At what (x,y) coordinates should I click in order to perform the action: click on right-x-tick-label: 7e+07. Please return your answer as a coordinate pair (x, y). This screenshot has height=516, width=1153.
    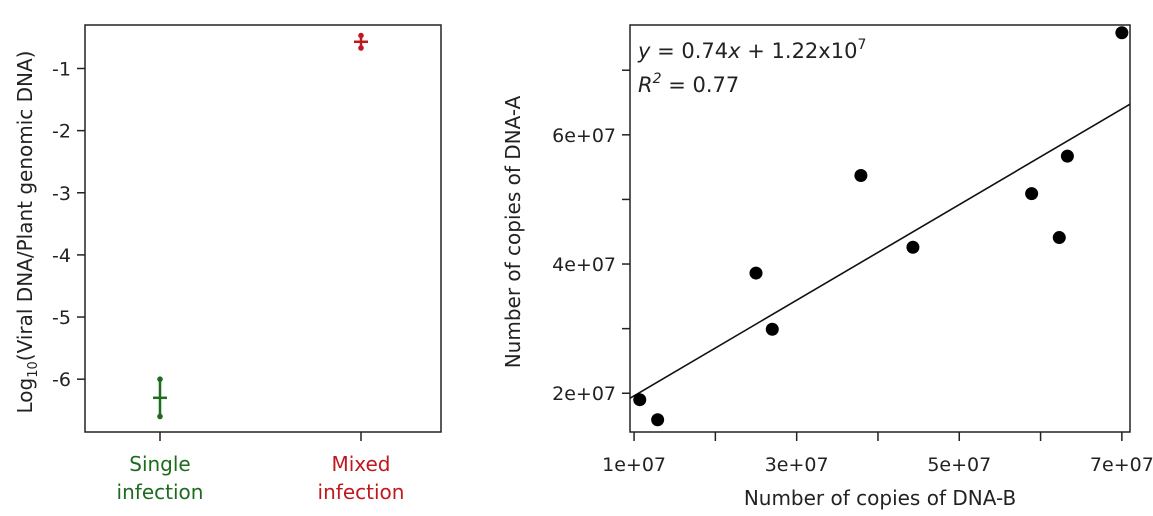
    Looking at the image, I should click on (1121, 465).